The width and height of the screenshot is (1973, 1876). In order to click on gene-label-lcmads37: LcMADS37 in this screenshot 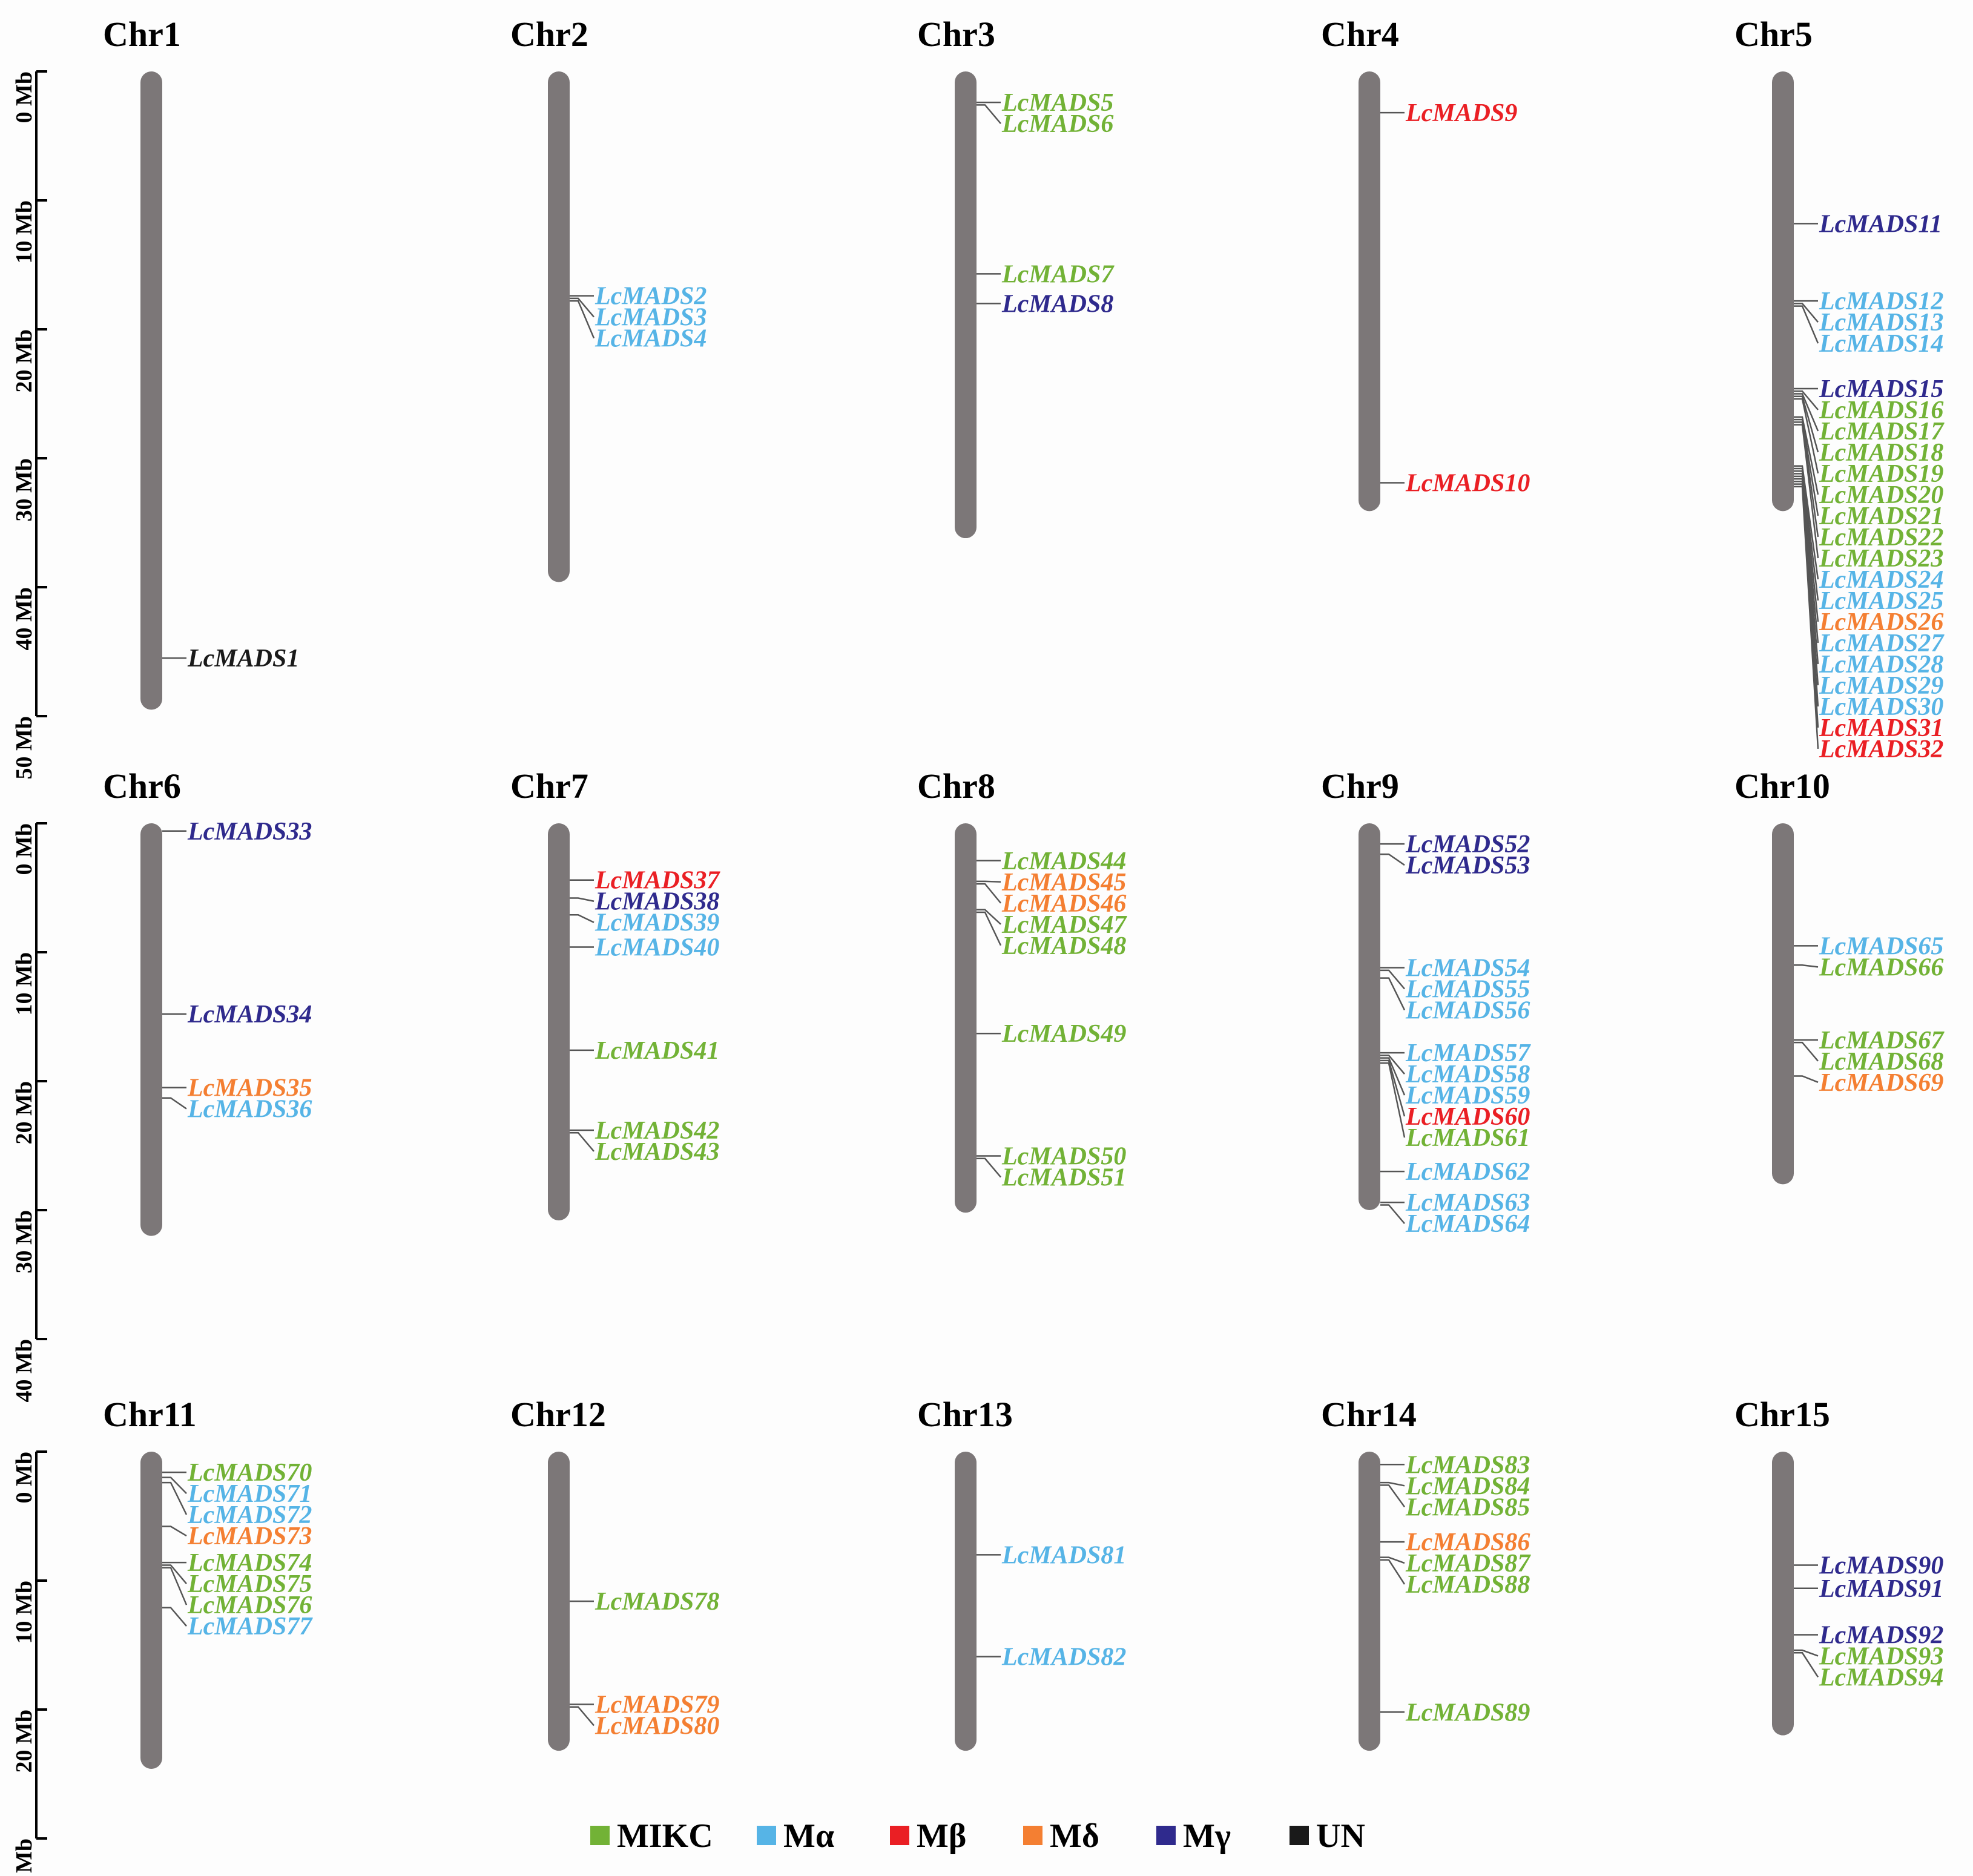, I will do `click(657, 881)`.